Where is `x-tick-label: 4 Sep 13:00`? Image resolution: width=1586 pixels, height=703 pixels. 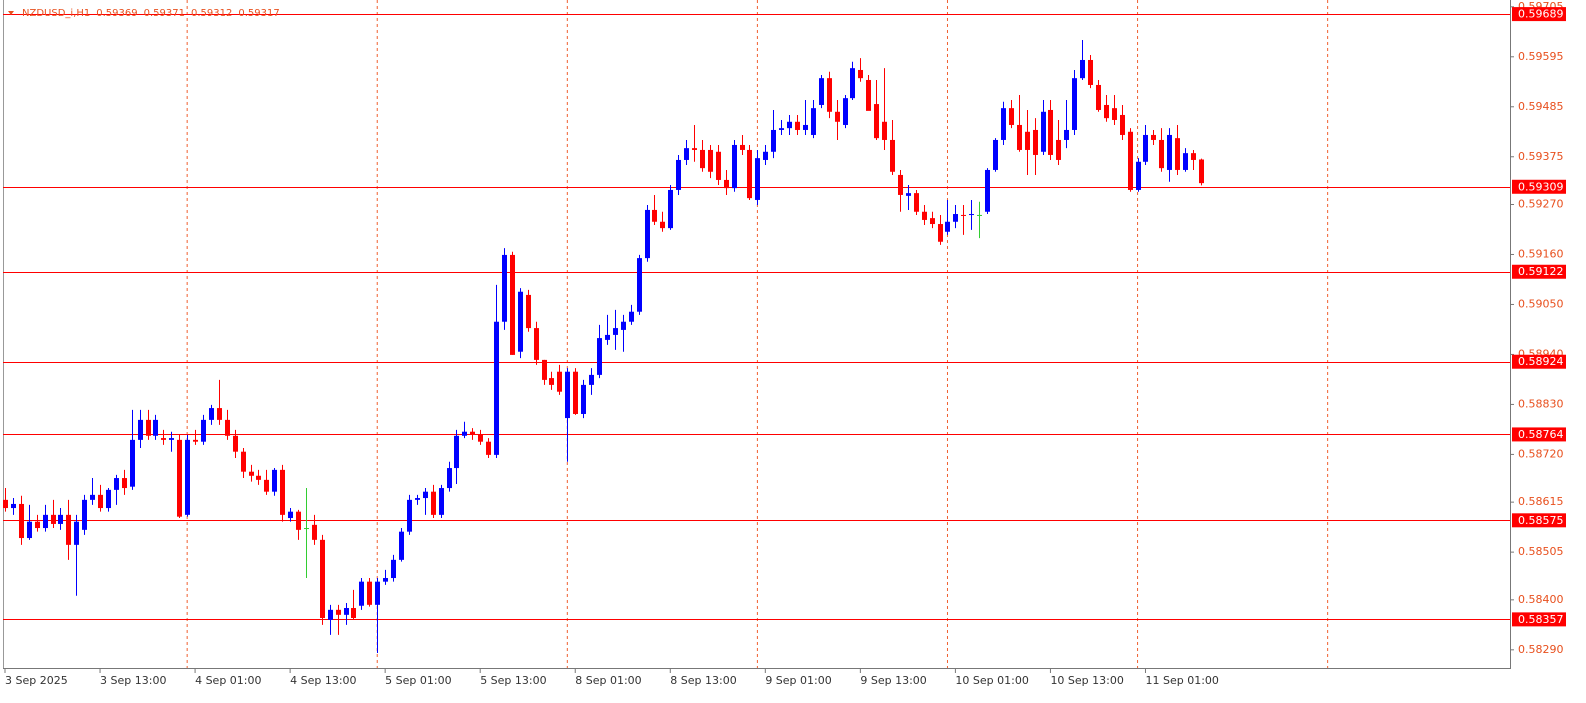 x-tick-label: 4 Sep 13:00 is located at coordinates (323, 680).